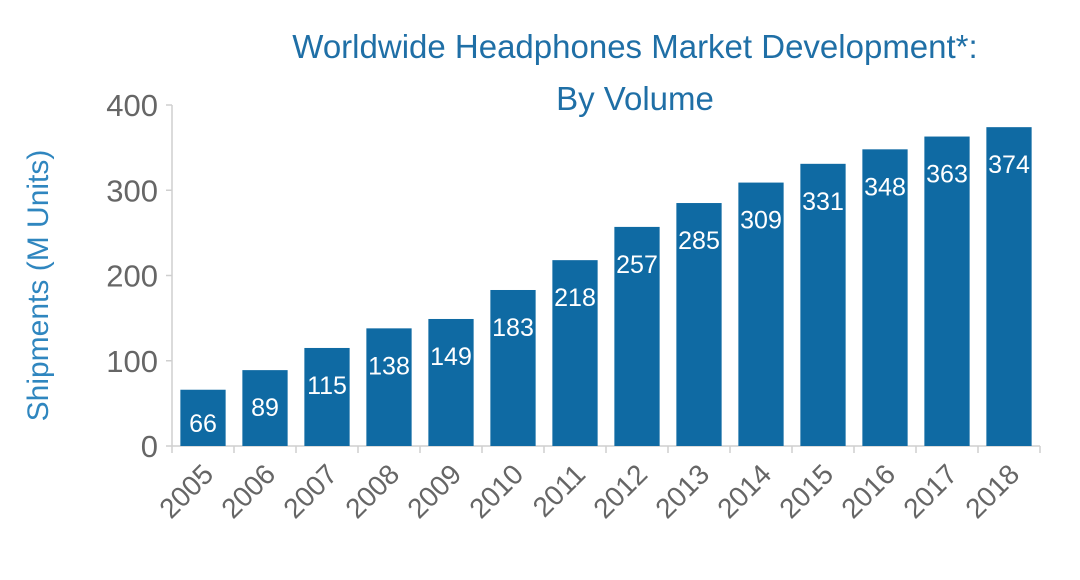 The image size is (1080, 580). Describe the element at coordinates (434, 491) in the screenshot. I see `x-tick-label: 2009` at that location.